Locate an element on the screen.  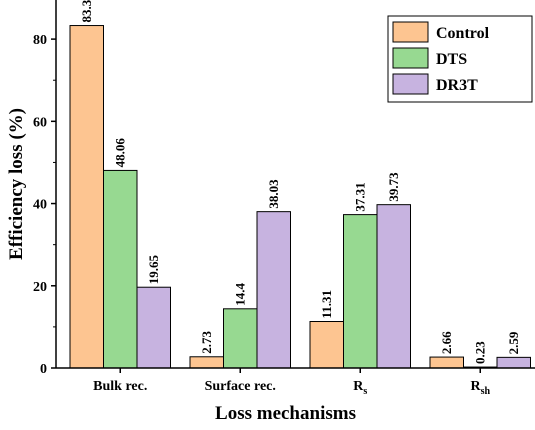
y-axis-title: Efficiency loss (%) is located at coordinates (16, 184).